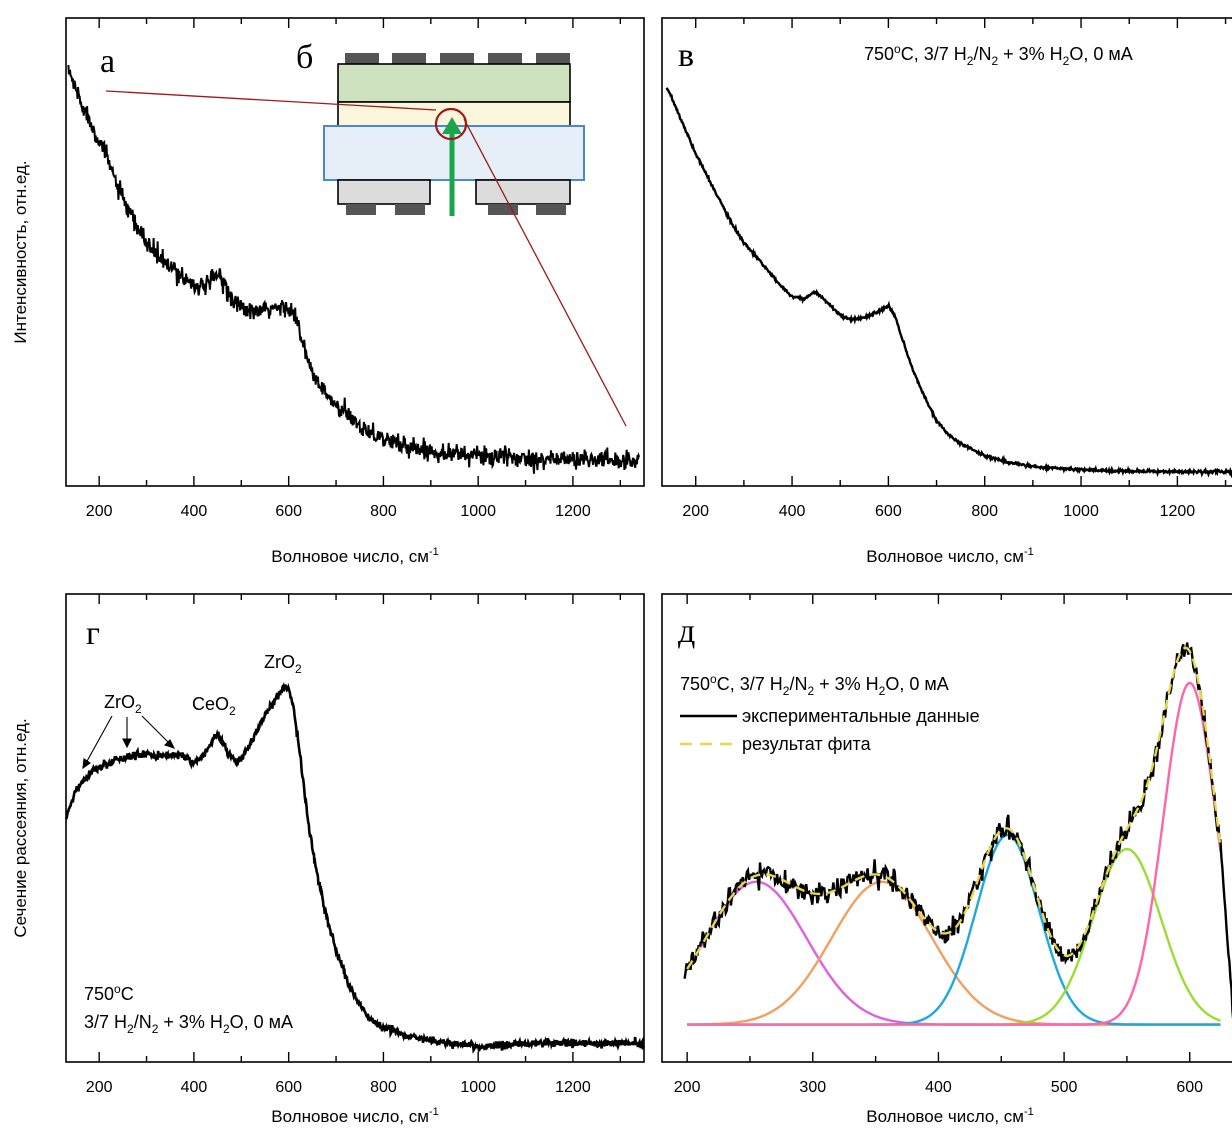 The image size is (1232, 1133). I want to click on x-tick-label: 500, so click(1064, 1087).